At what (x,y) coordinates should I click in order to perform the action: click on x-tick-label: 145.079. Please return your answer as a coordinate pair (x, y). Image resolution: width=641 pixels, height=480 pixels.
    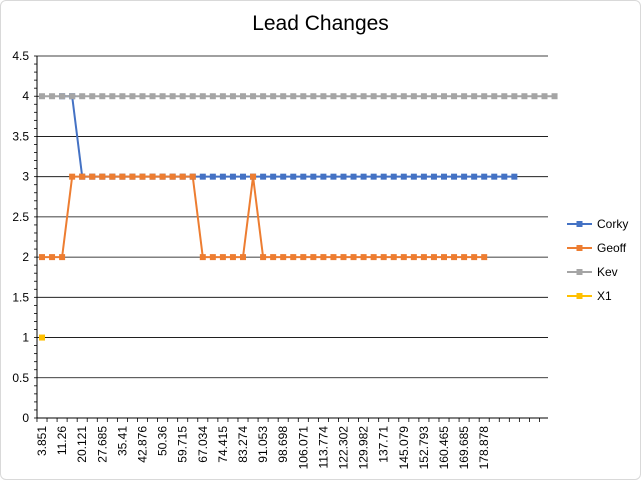
    Looking at the image, I should click on (404, 448).